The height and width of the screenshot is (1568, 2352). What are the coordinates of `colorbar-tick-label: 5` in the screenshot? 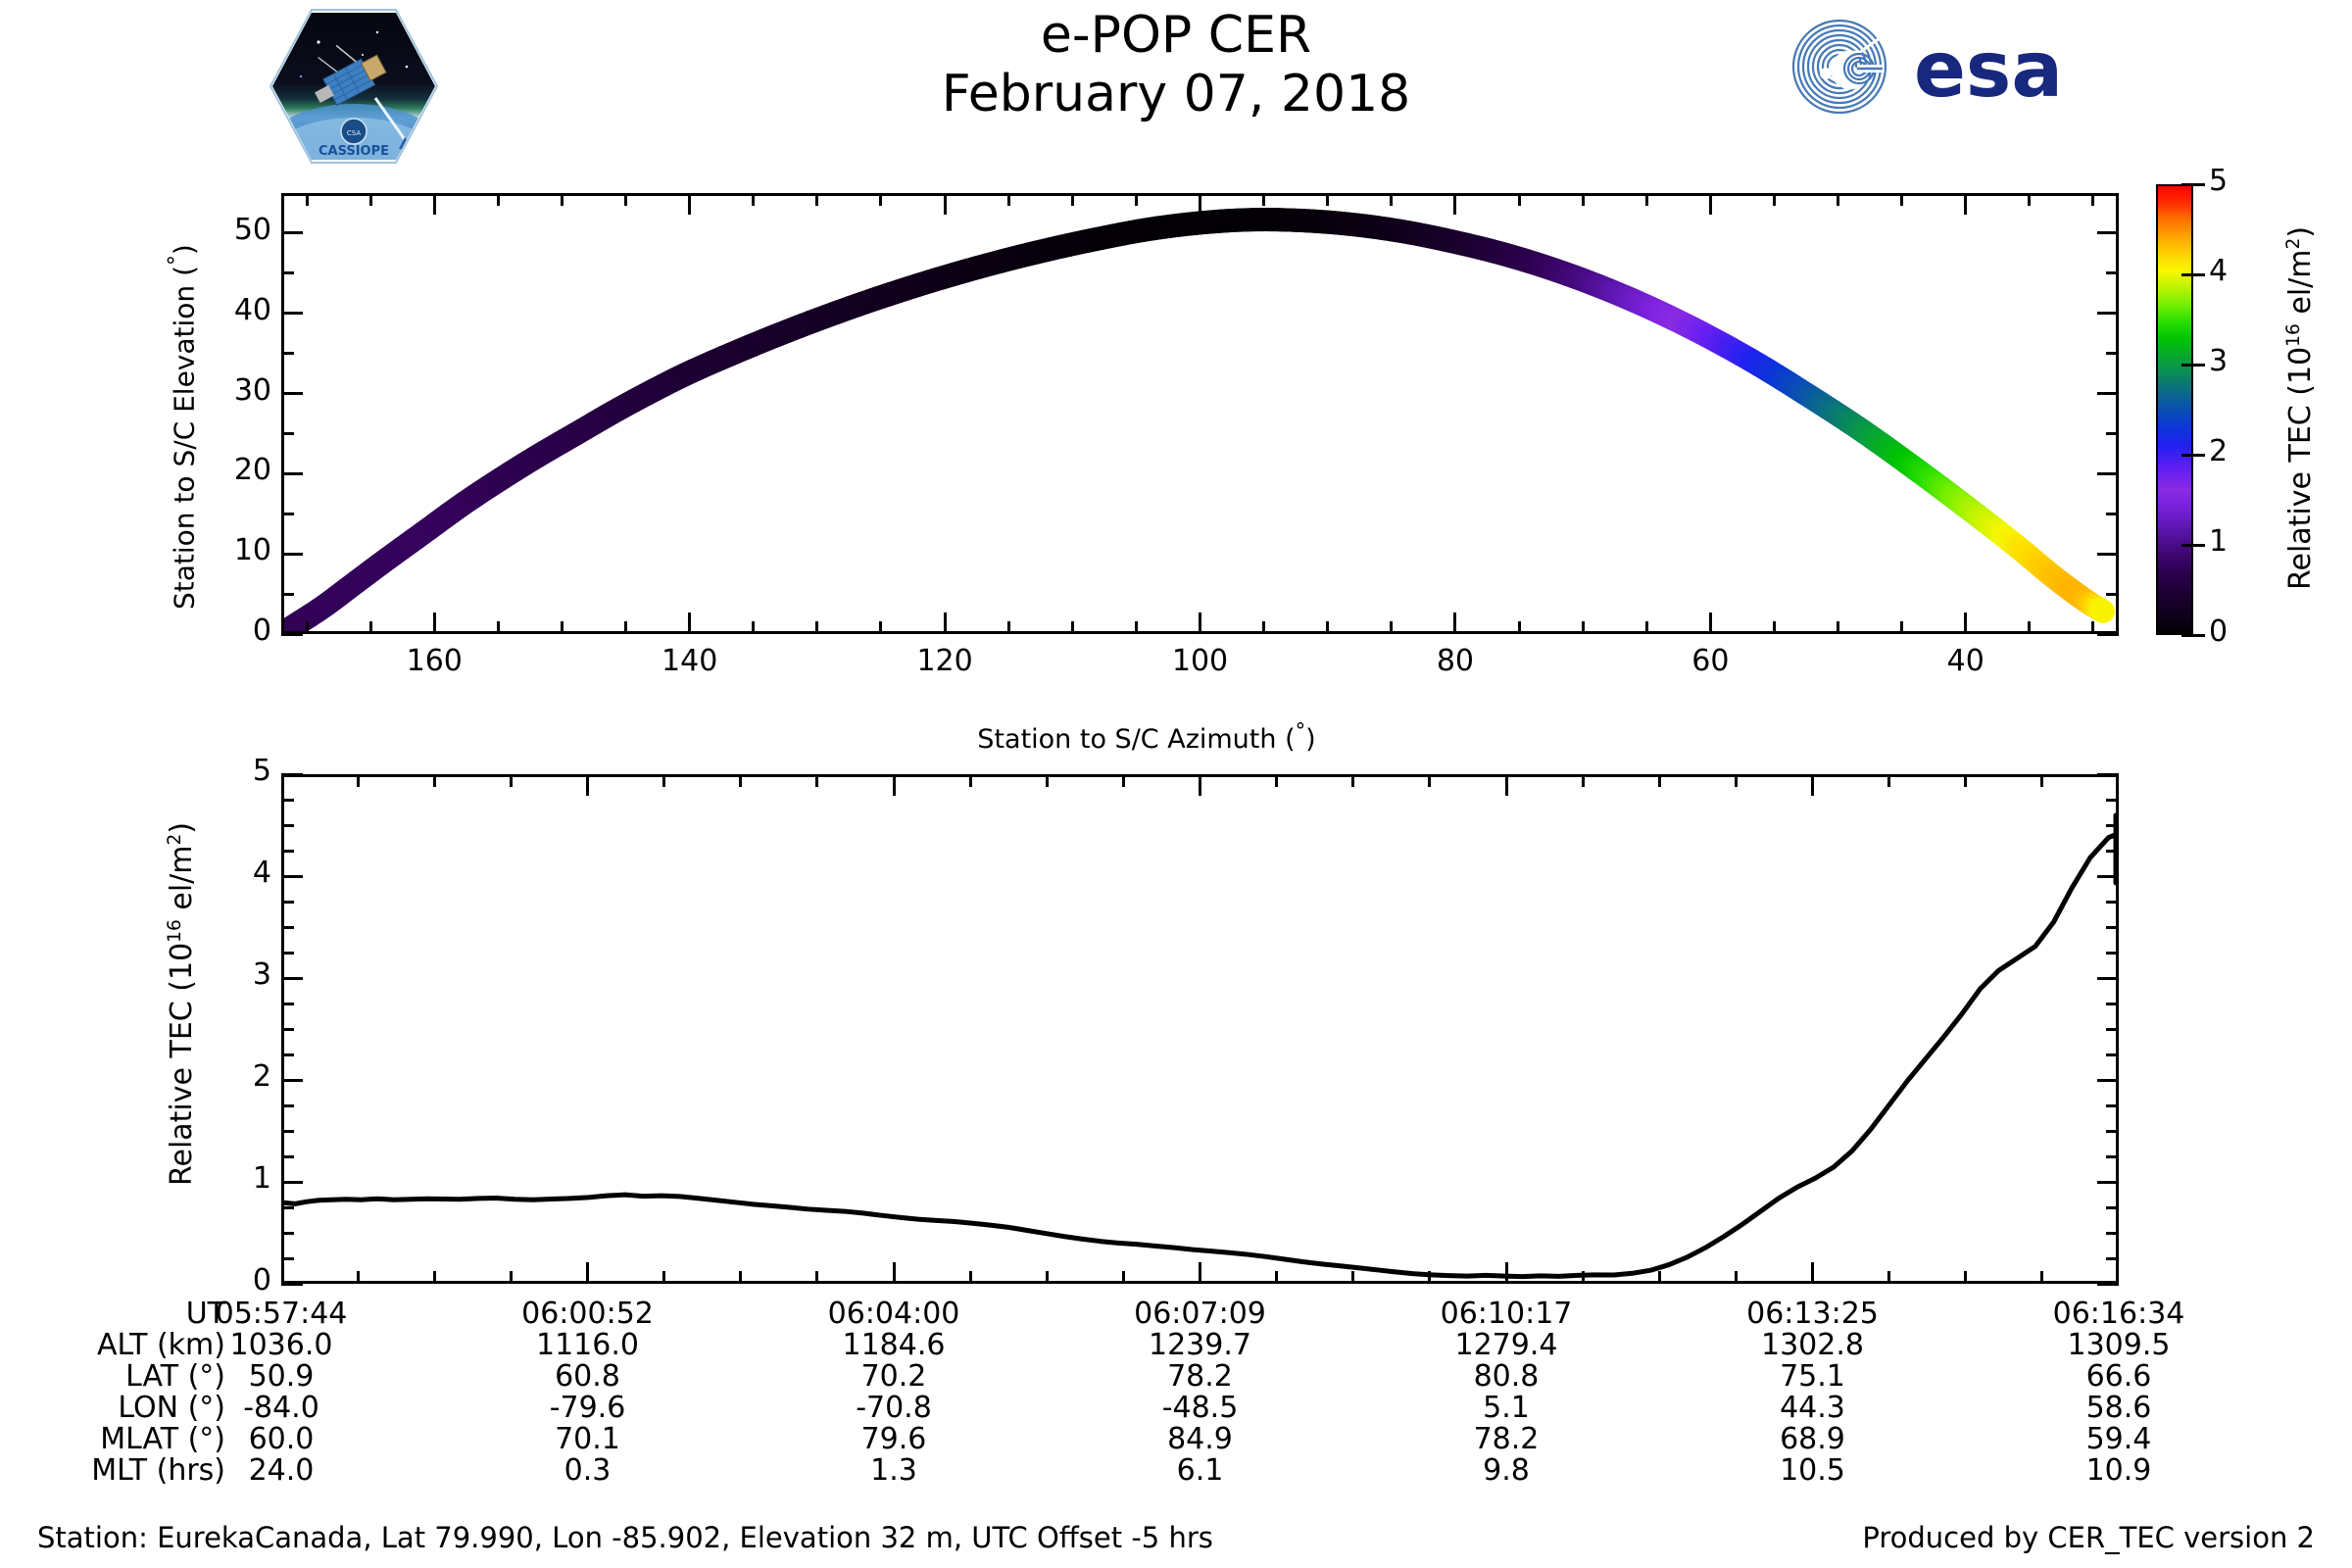 It's located at (2219, 181).